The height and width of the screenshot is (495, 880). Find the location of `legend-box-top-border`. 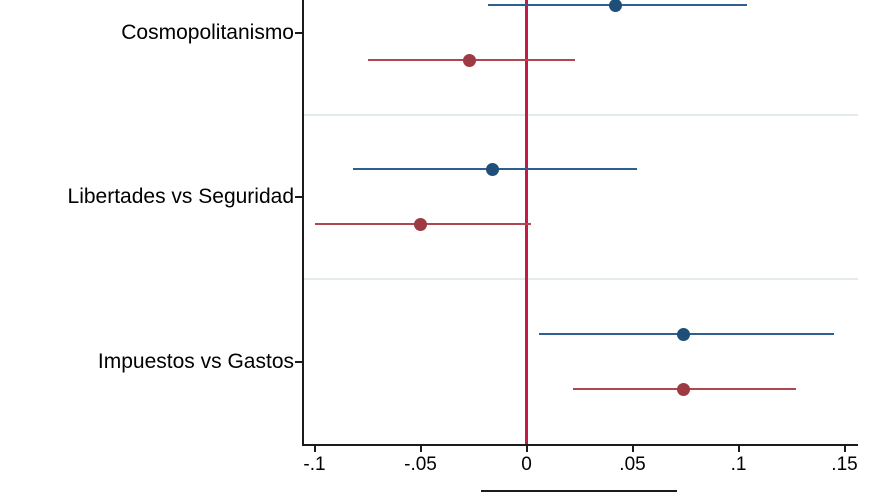

legend-box-top-border is located at coordinates (579, 491).